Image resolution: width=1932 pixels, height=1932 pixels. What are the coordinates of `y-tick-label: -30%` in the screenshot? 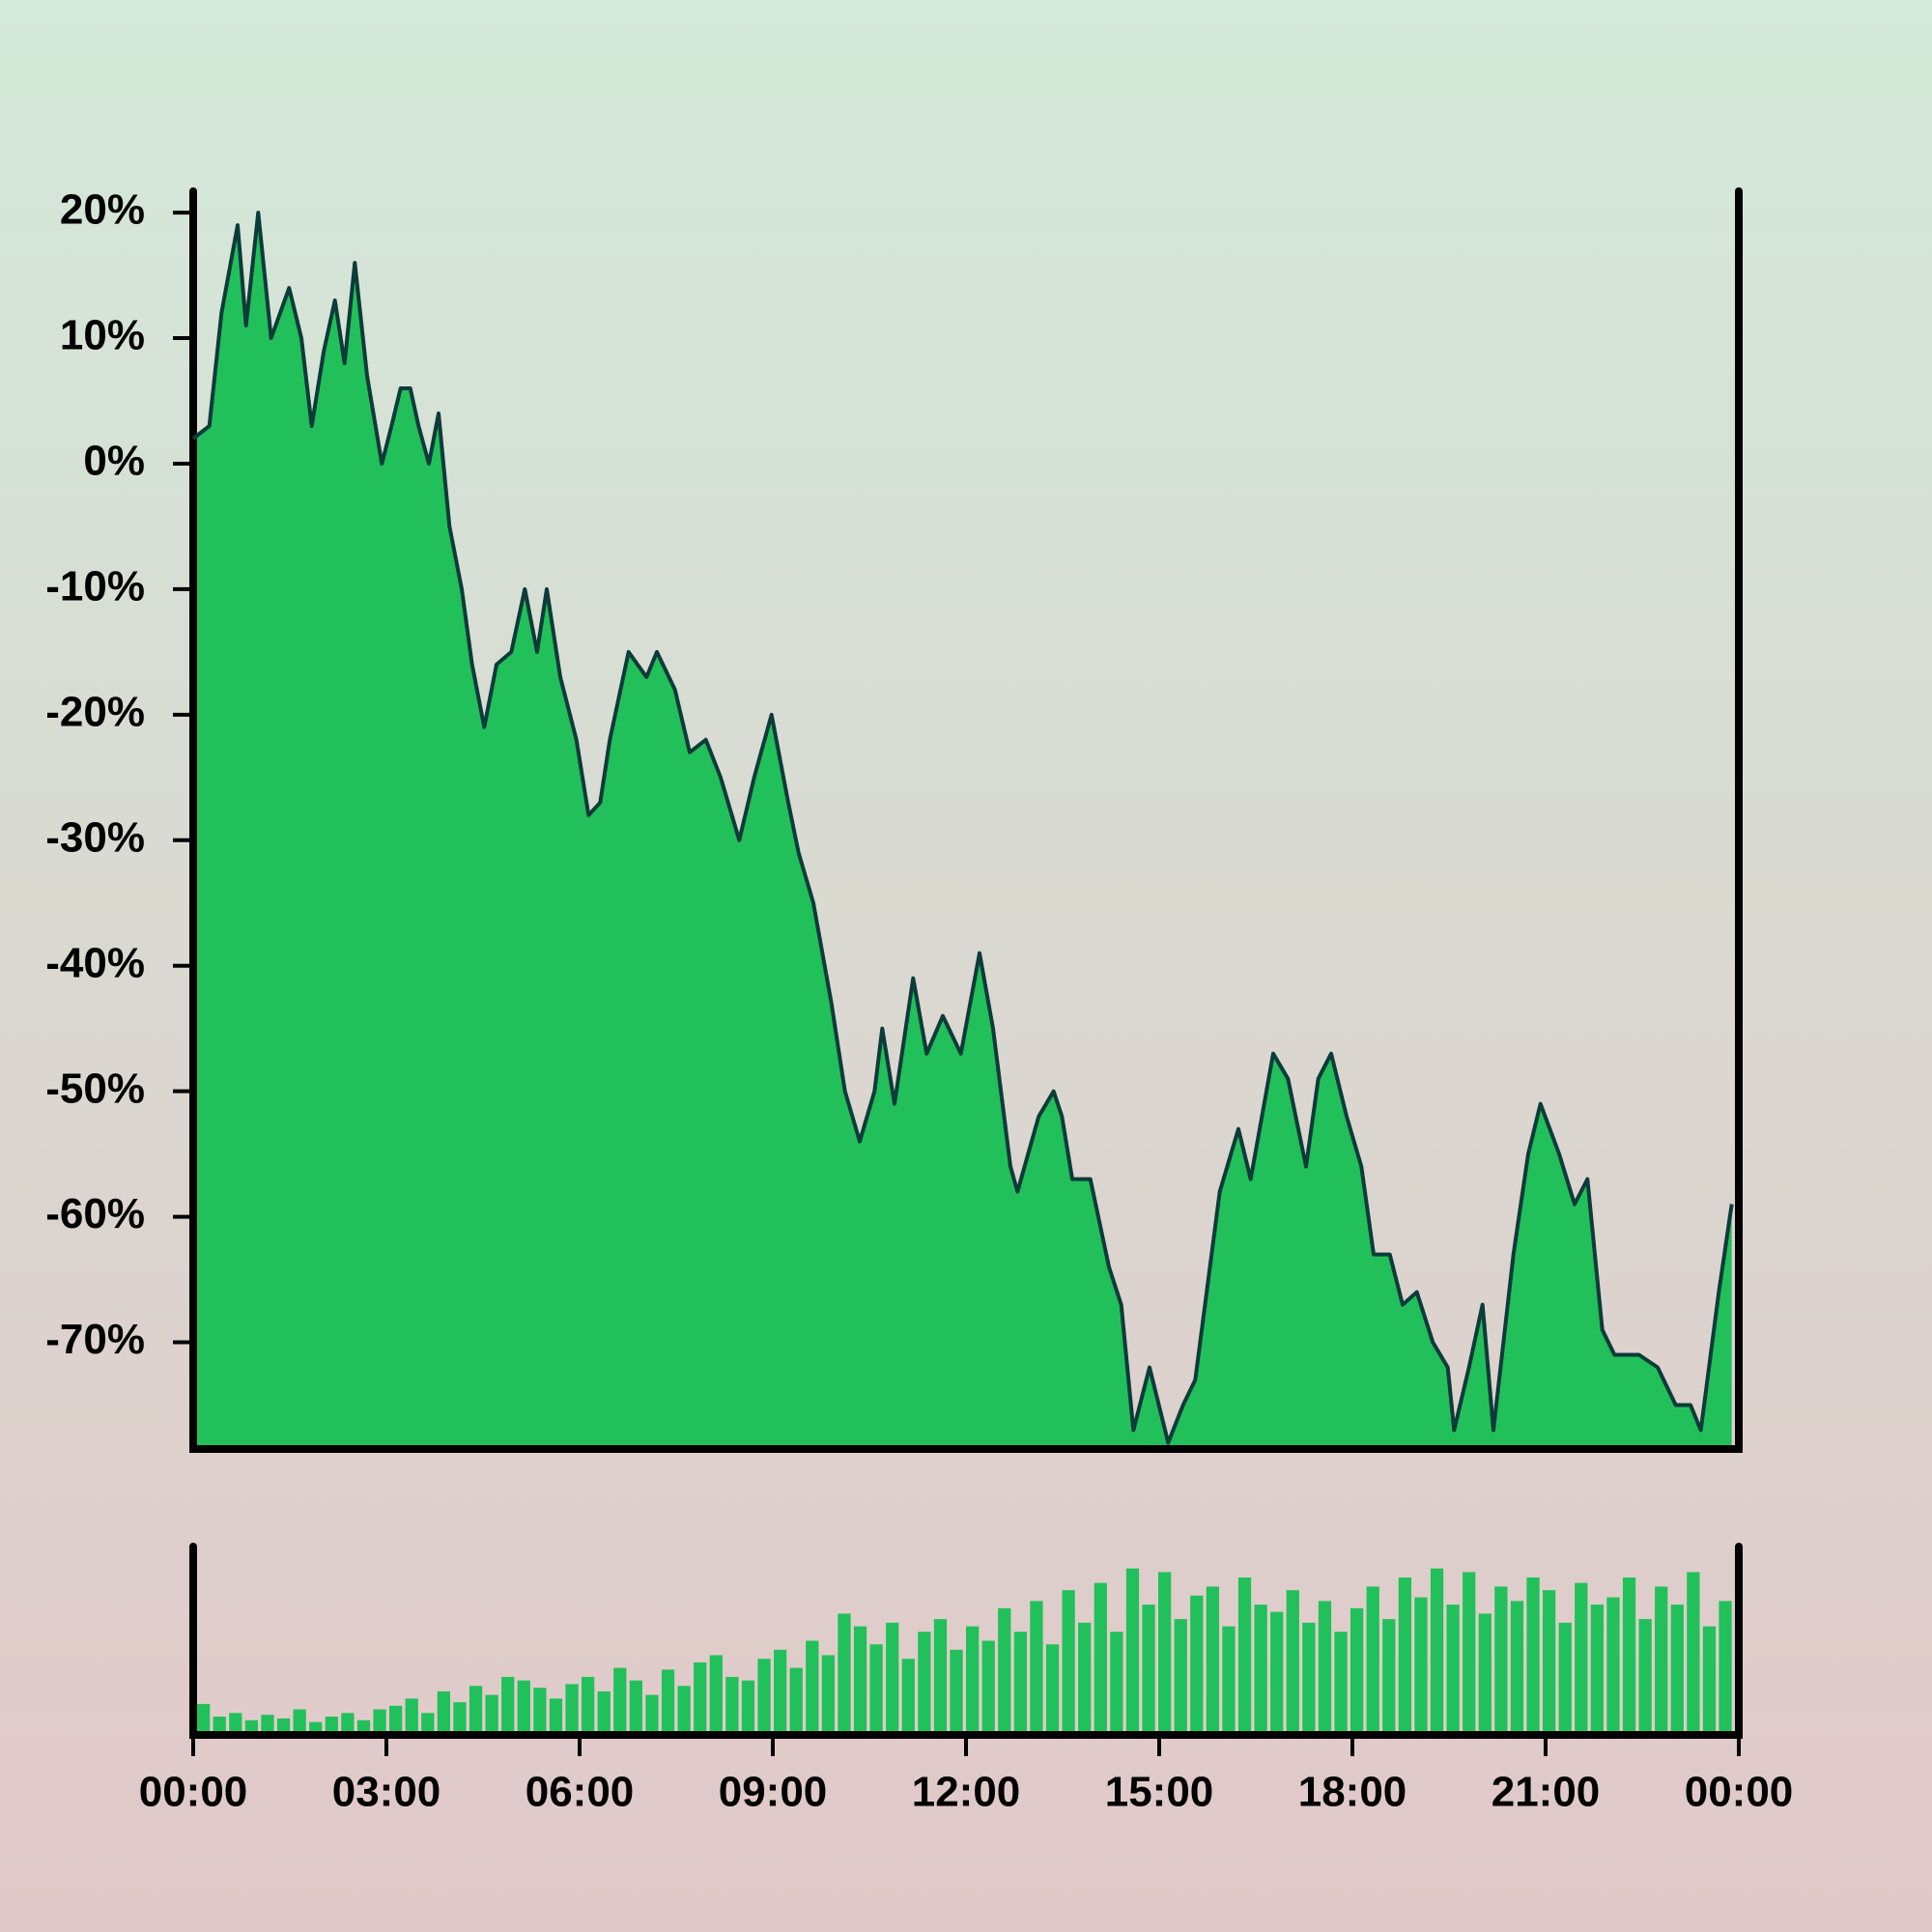 It's located at (95, 837).